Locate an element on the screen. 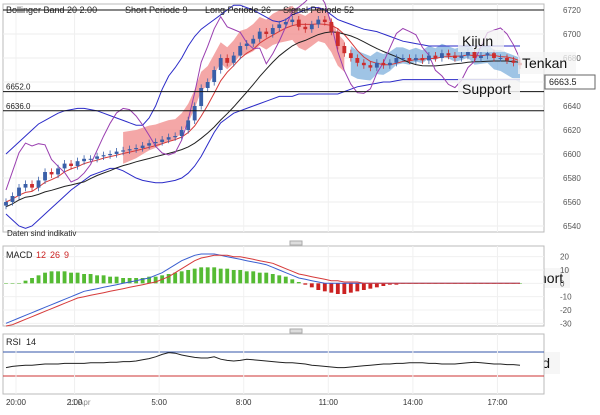  bb-label: Bollinger Band 20 2.00 is located at coordinates (51, 10).